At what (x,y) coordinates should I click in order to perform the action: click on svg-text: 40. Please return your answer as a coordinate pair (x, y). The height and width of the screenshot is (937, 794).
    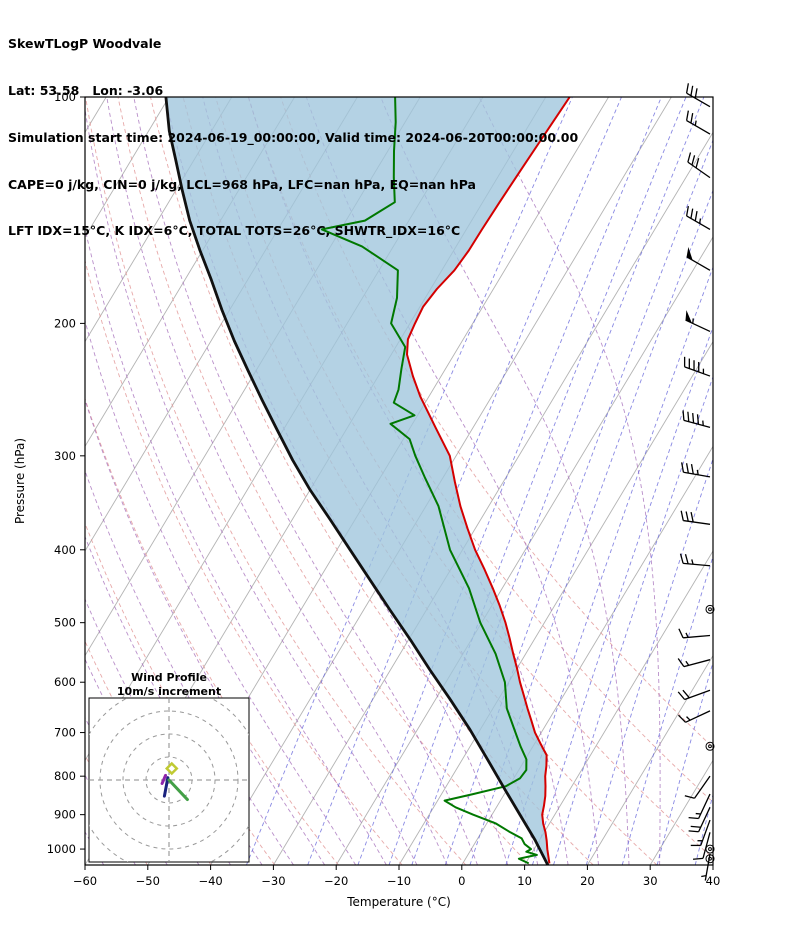
    Looking at the image, I should click on (713, 881).